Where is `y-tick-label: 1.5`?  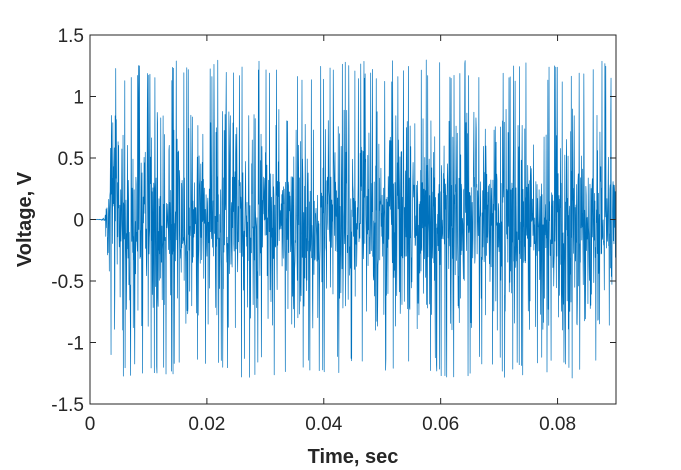
y-tick-label: 1.5 is located at coordinates (71, 36).